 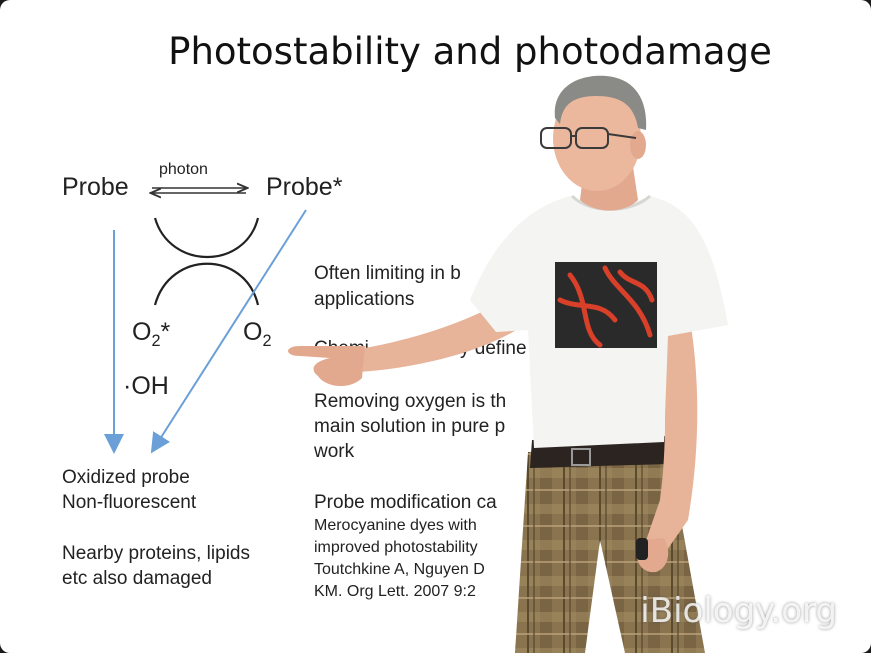 What do you see at coordinates (396, 547) in the screenshot?
I see `reference-line2: improved photostability` at bounding box center [396, 547].